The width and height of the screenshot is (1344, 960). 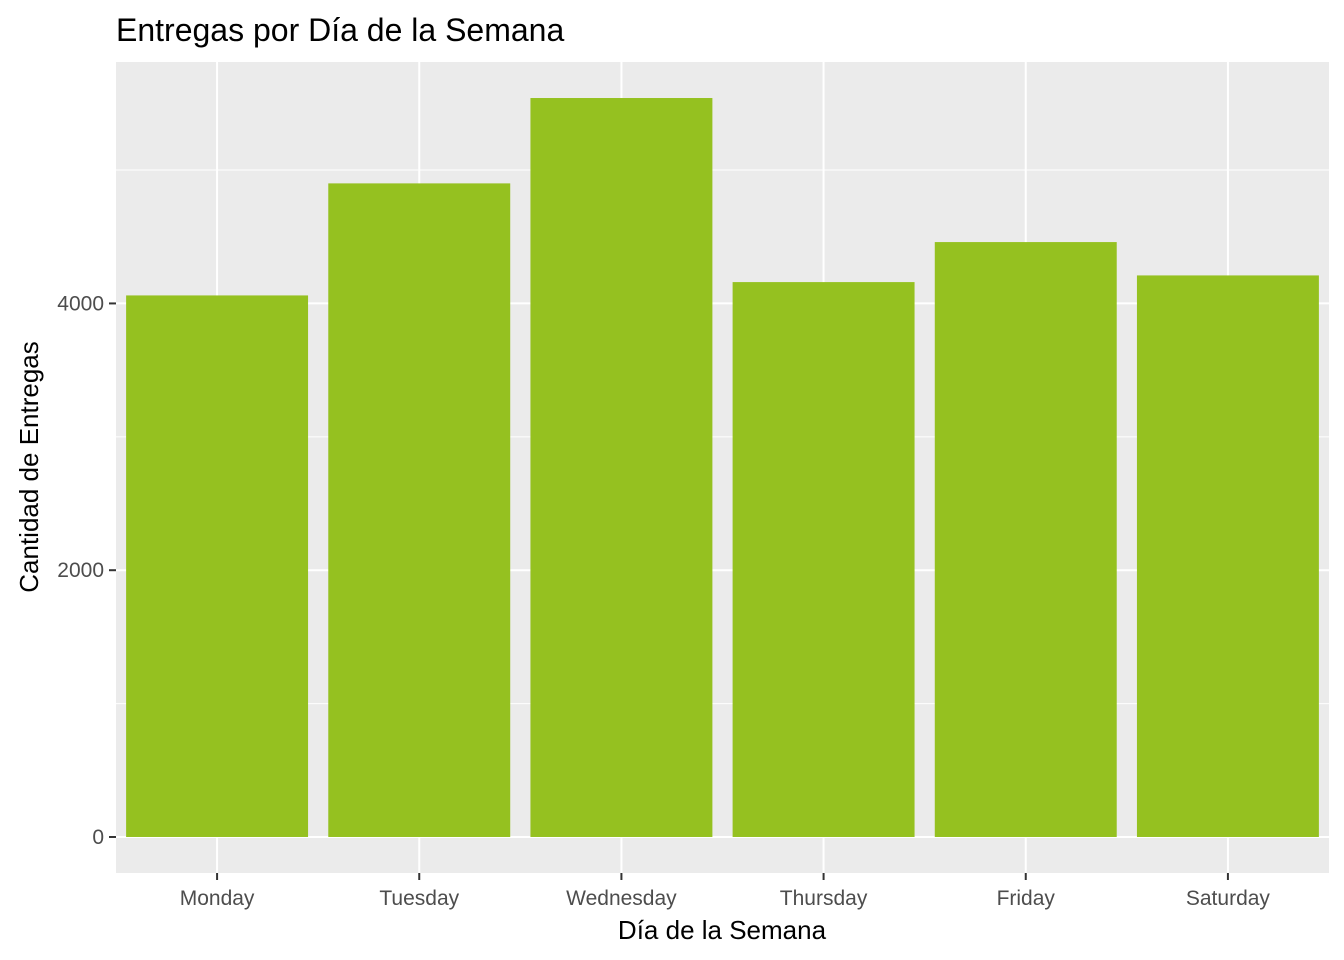 I want to click on chart-title: Entregas por Día de la Semana, so click(x=340, y=30).